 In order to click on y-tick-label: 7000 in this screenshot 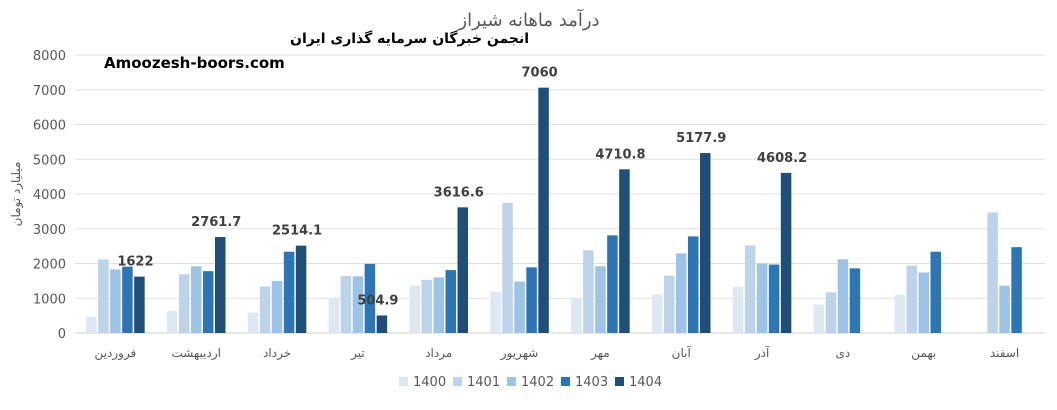, I will do `click(49, 91)`.